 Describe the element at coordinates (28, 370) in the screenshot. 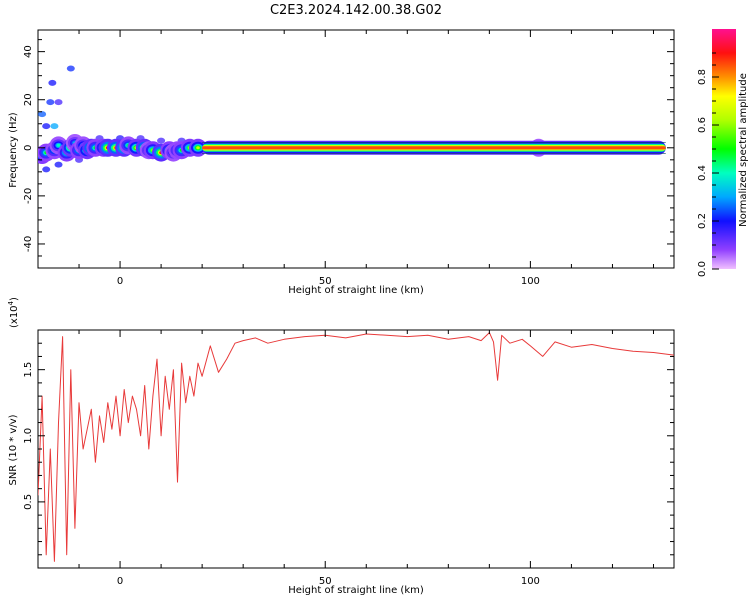

I see `snr-y-tick-label: 1.5` at that location.